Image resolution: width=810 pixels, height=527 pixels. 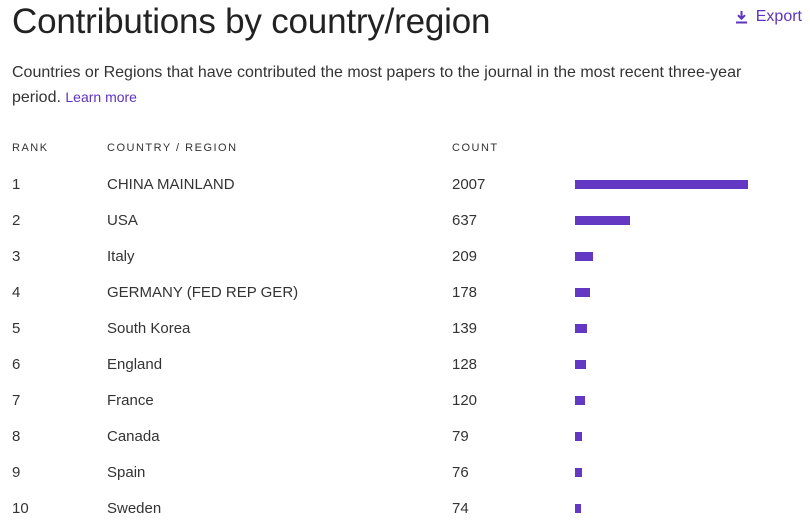 What do you see at coordinates (405, 185) in the screenshot?
I see `table-row: 1 CHINA MAINLAND 2007` at bounding box center [405, 185].